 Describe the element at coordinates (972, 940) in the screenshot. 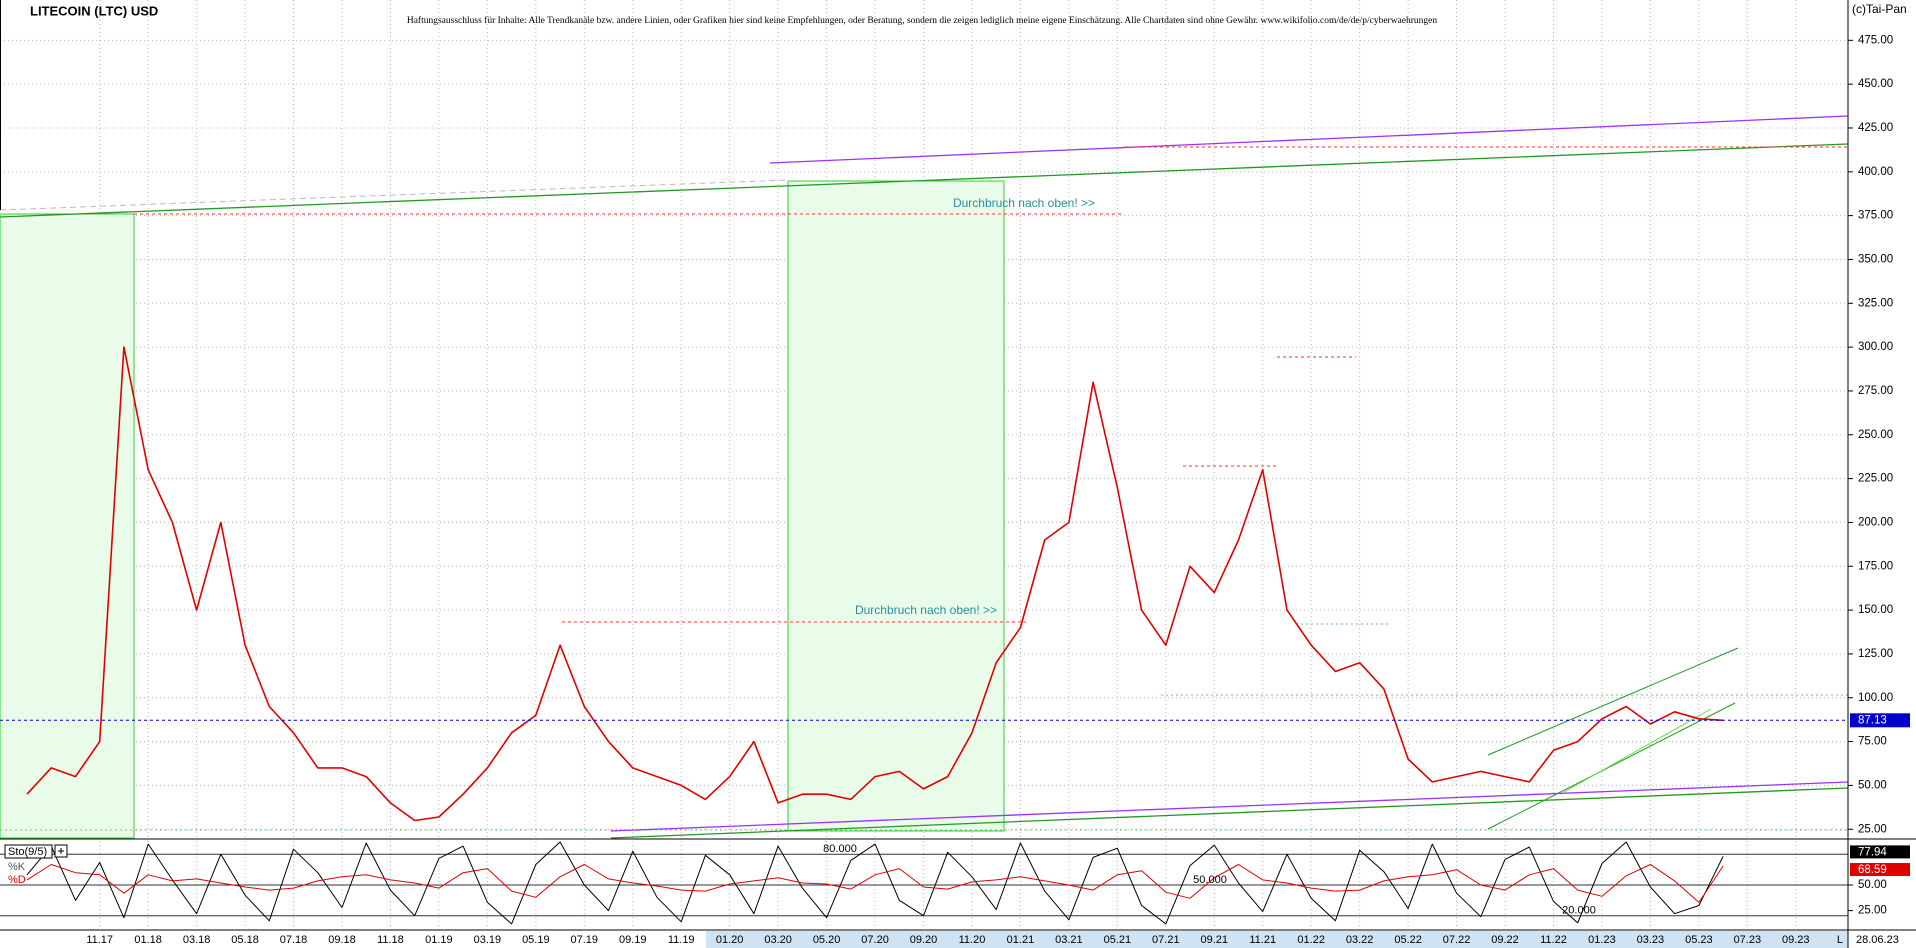

I see `x-tick-label: 11.20` at that location.